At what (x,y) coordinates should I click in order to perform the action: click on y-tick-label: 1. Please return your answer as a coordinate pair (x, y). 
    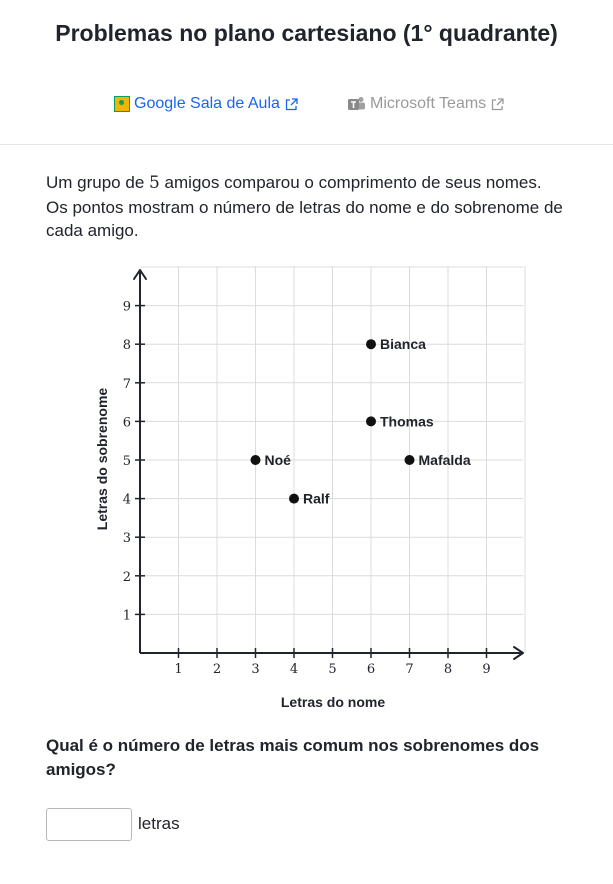
    Looking at the image, I should click on (127, 615).